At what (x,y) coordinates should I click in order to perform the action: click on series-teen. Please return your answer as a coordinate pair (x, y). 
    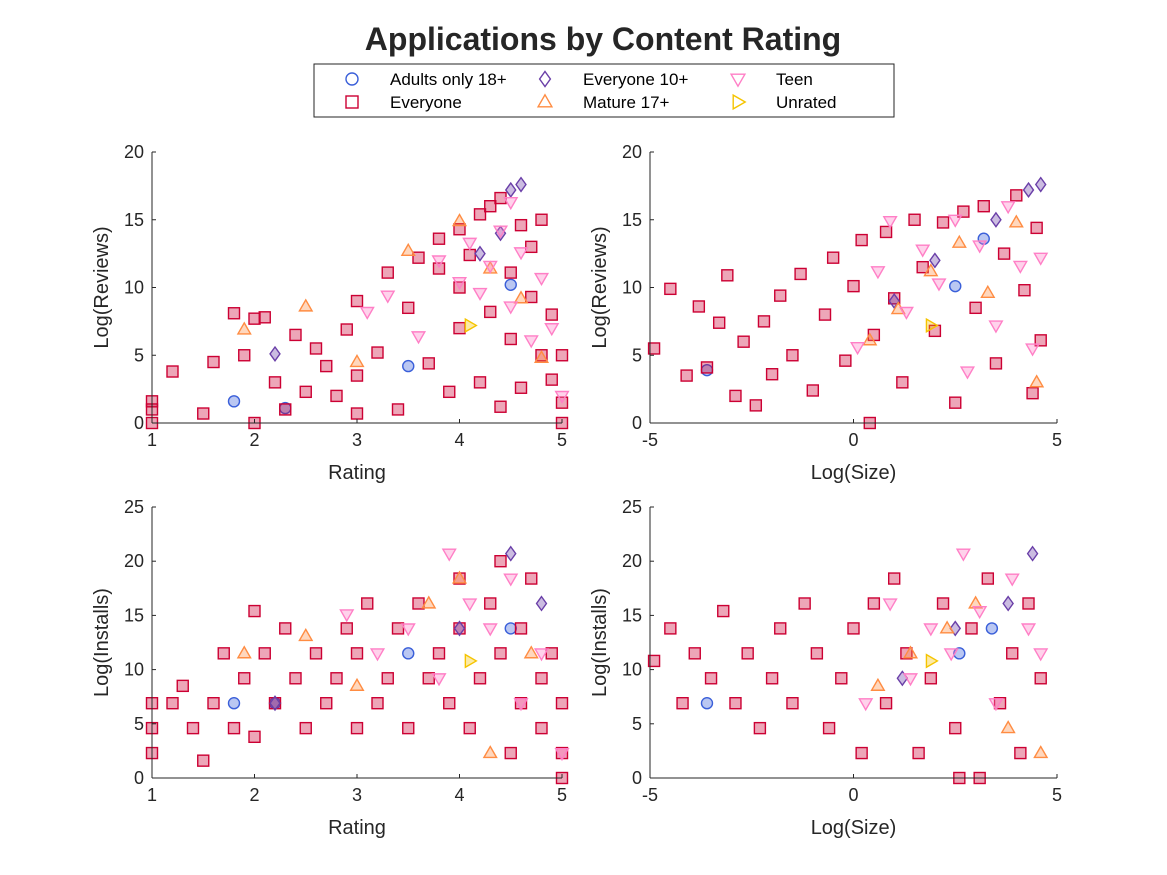
    Looking at the image, I should click on (949, 290).